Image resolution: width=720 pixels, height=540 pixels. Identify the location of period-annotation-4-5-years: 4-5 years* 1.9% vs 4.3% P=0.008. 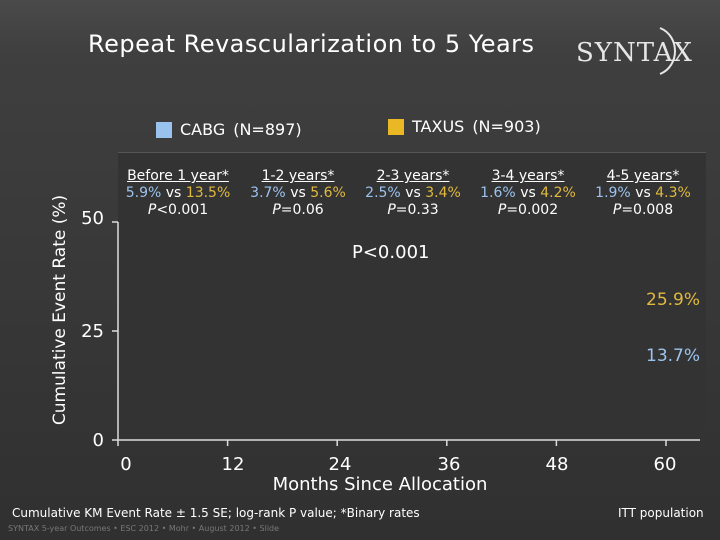
(643, 193).